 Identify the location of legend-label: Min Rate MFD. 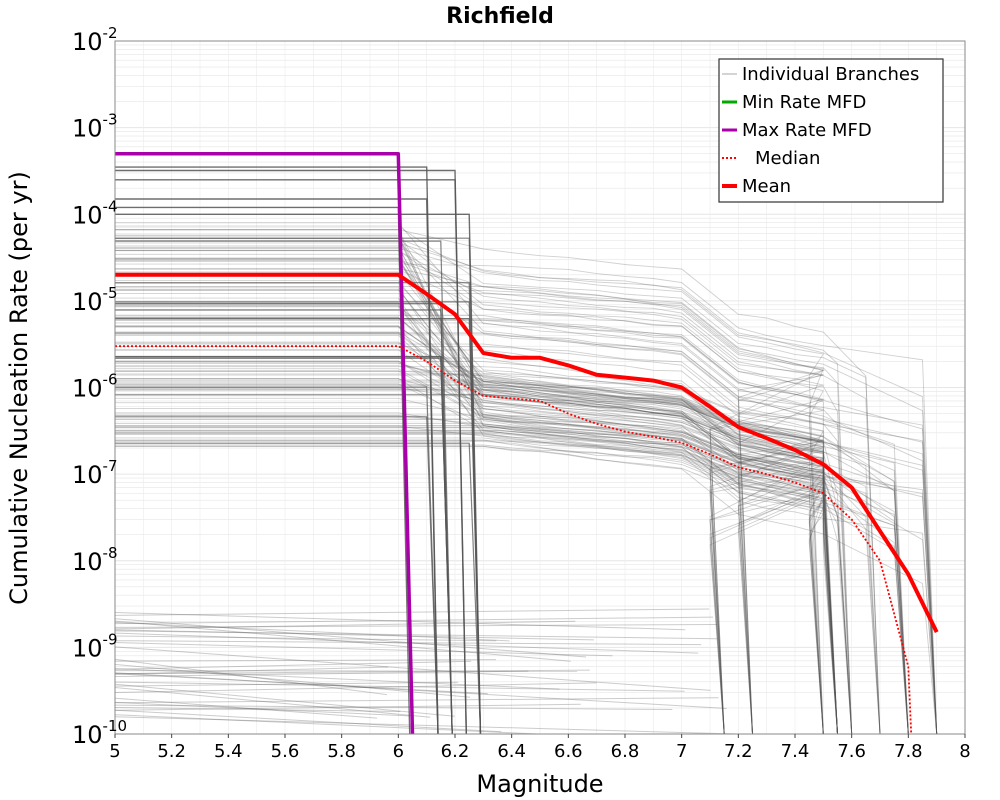
(804, 102).